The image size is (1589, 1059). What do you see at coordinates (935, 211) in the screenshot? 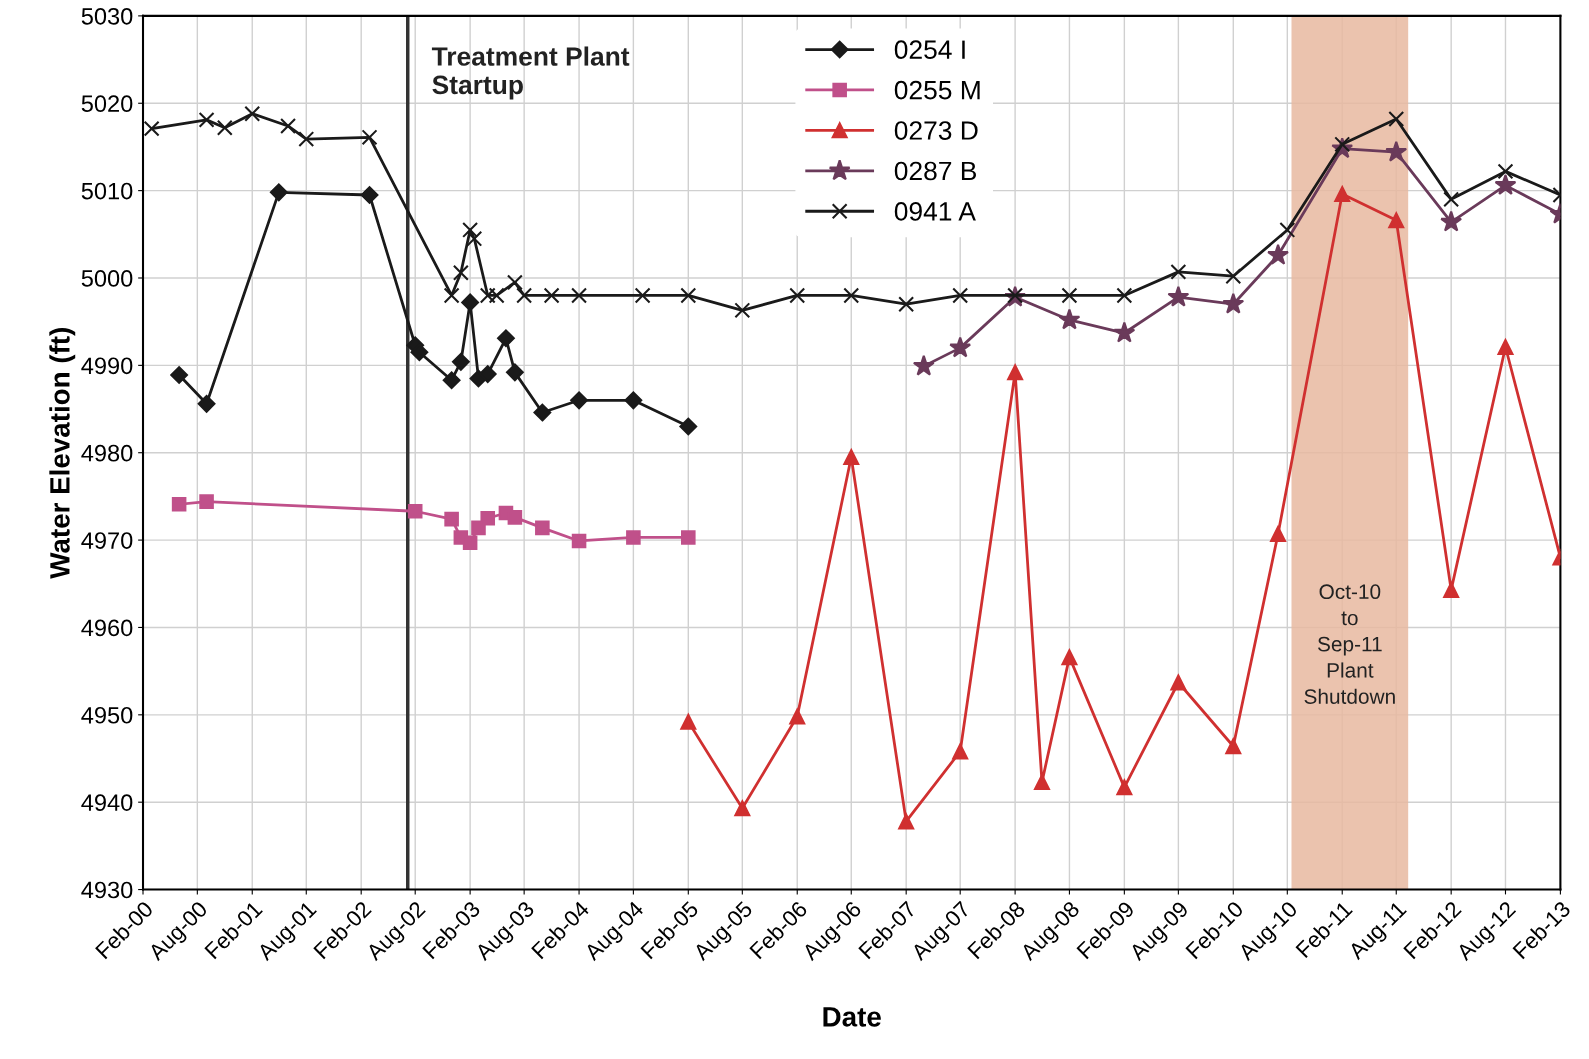
I see `legend-label: 0941 A` at bounding box center [935, 211].